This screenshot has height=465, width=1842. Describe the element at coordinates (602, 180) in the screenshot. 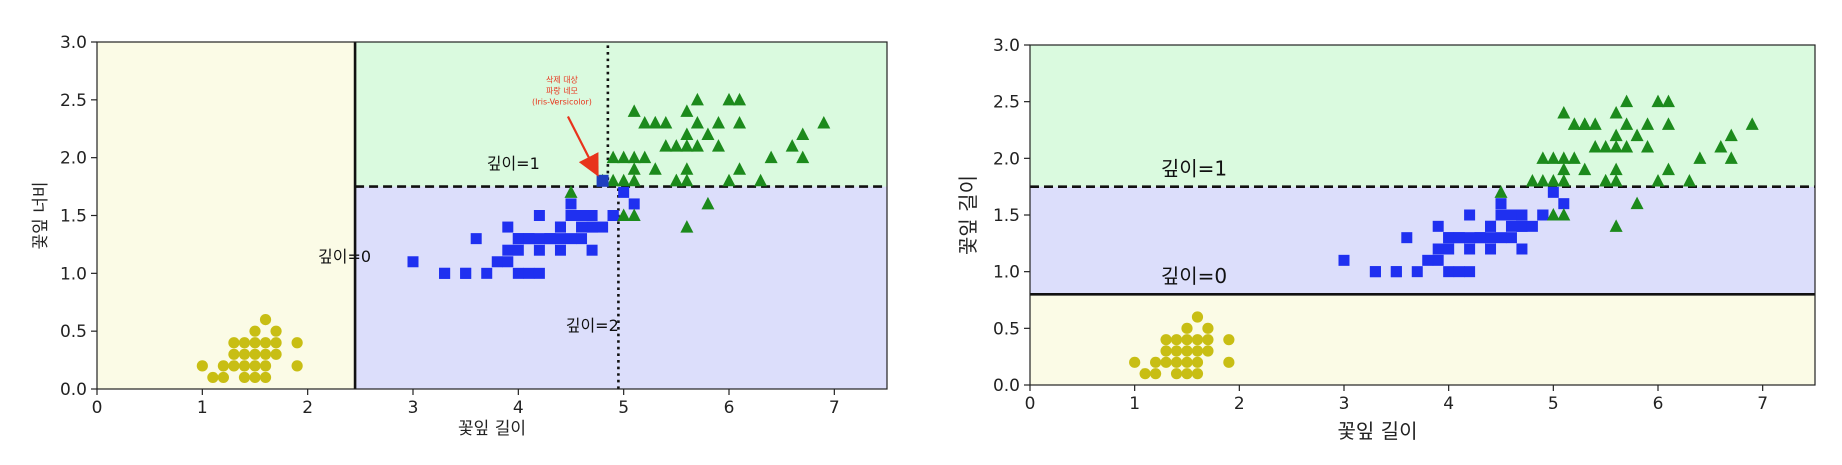

I see `highlighted-point` at that location.